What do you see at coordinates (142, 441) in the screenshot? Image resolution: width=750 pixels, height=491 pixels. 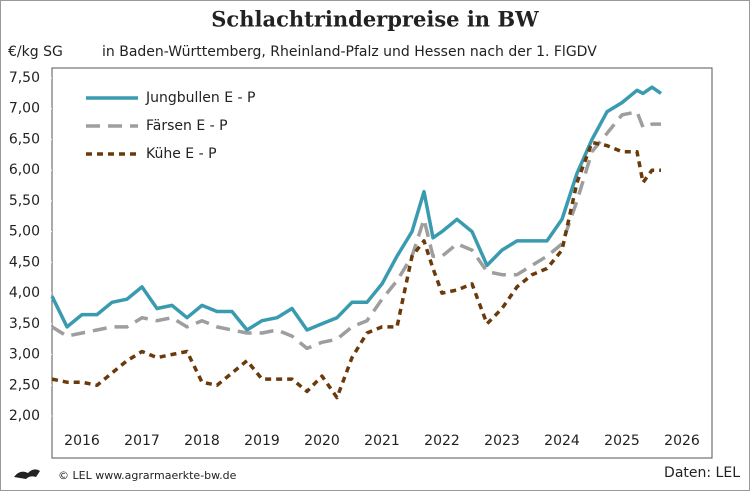 I see `x-tick-label: 2017` at bounding box center [142, 441].